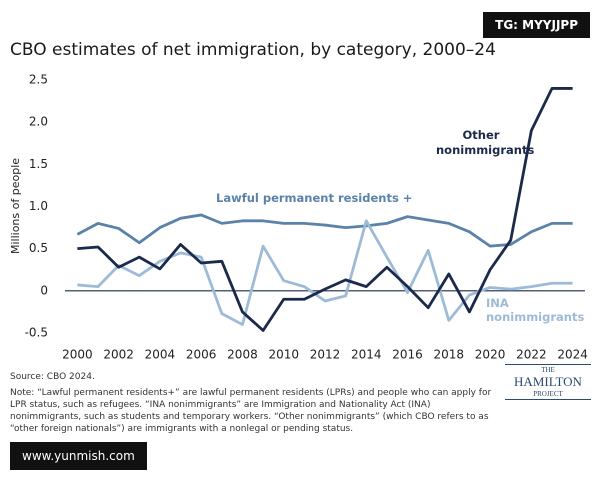 The width and height of the screenshot is (600, 480). Describe the element at coordinates (15, 206) in the screenshot. I see `y-axis-label: Millions of people` at that location.